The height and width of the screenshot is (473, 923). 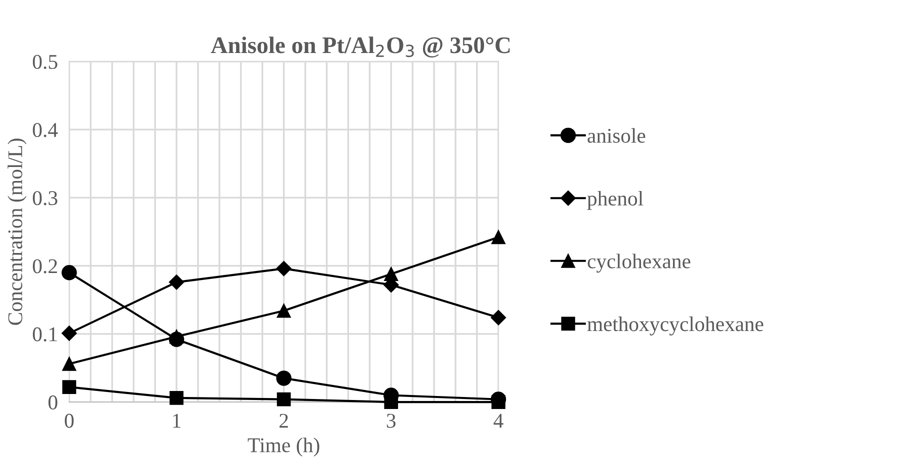 I want to click on y-tick-label: 0.1, so click(x=44, y=334).